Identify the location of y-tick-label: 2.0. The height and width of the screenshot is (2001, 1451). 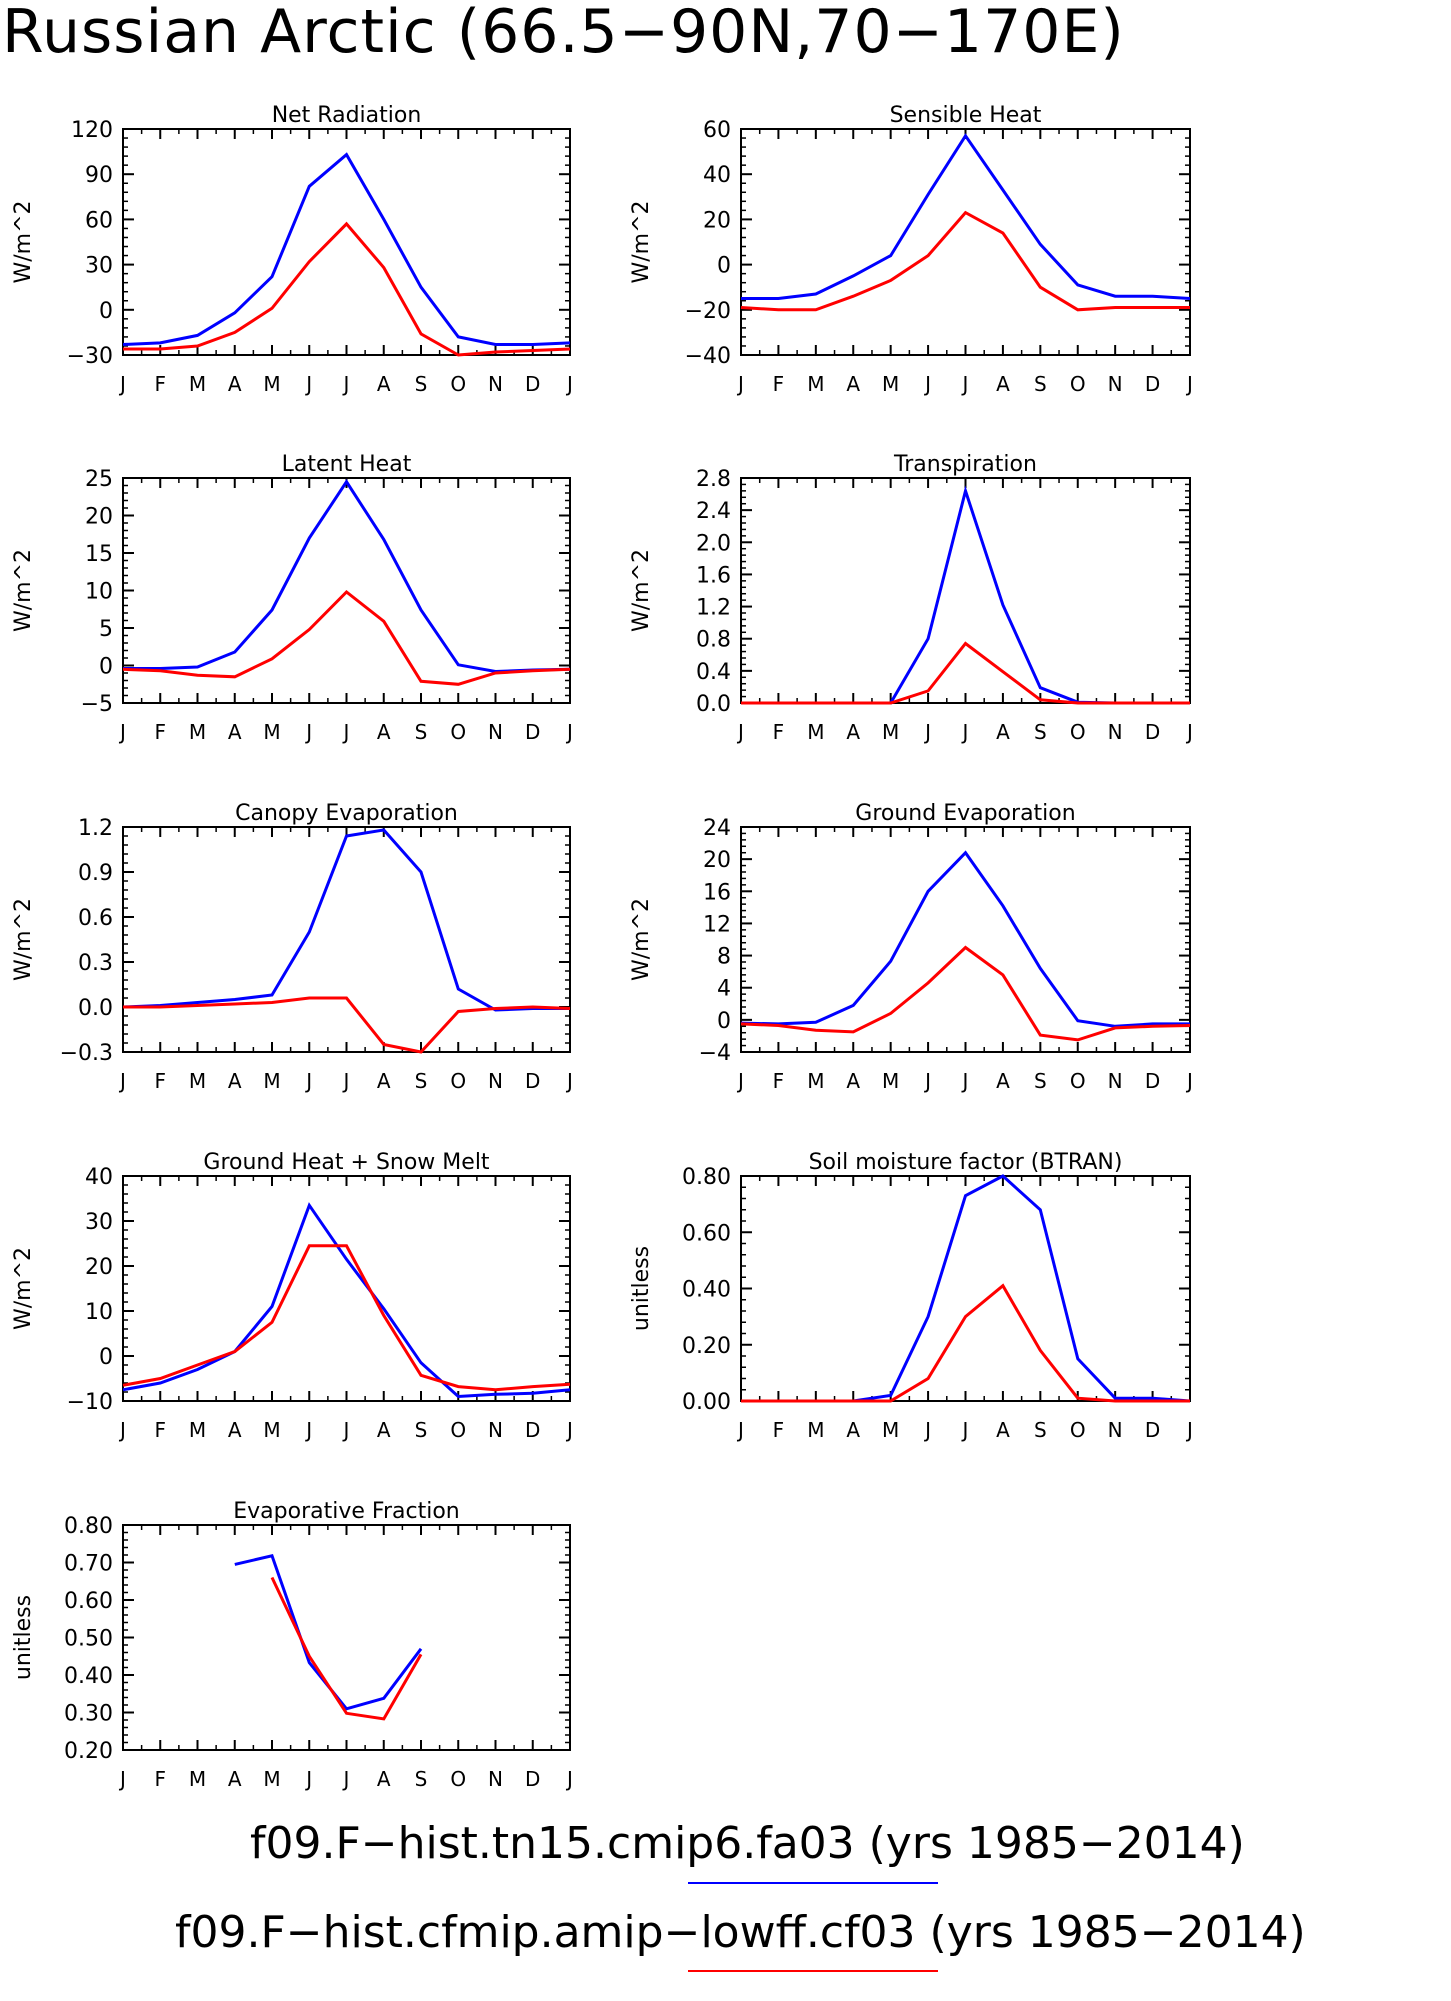
(713, 543).